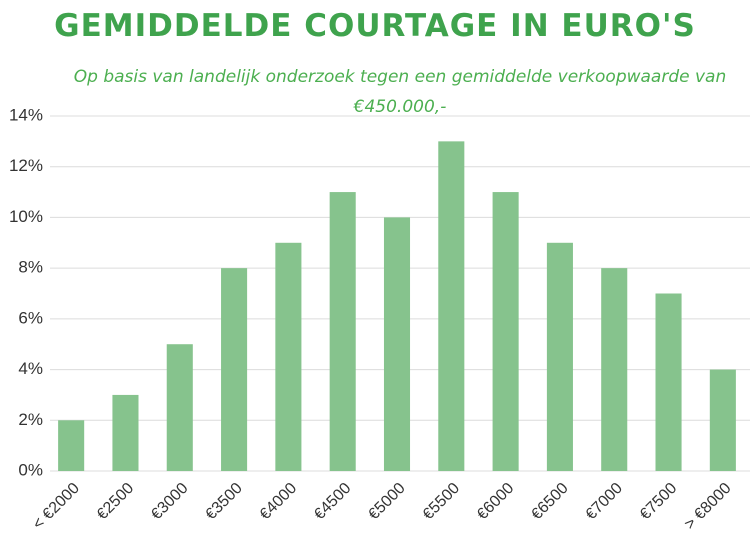 This screenshot has height=547, width=750. I want to click on x-tick-label: €4500, so click(333, 502).